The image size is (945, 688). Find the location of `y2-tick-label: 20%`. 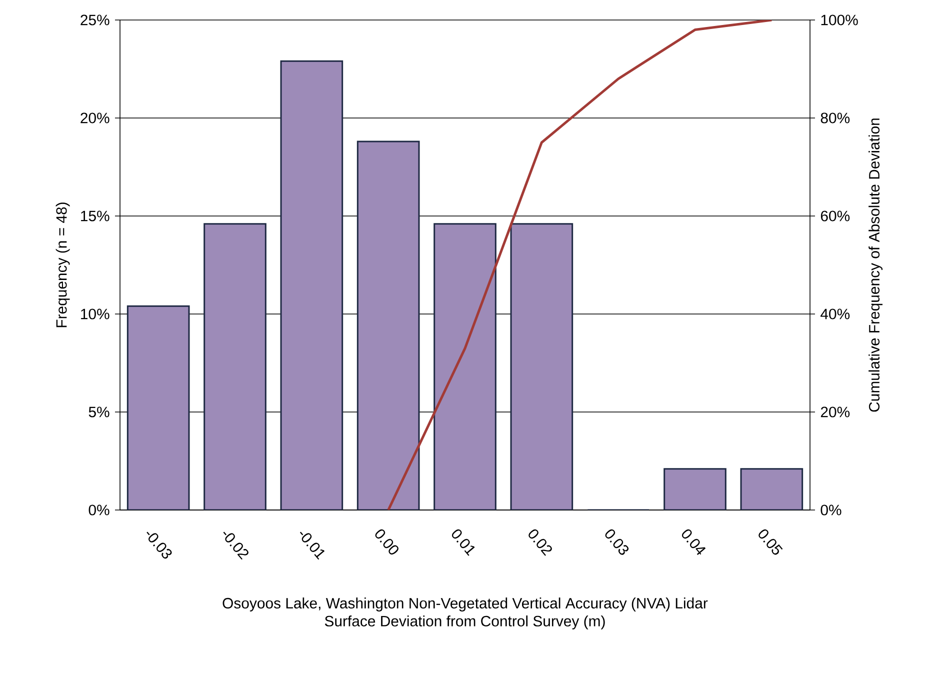

y2-tick-label: 20% is located at coordinates (835, 412).